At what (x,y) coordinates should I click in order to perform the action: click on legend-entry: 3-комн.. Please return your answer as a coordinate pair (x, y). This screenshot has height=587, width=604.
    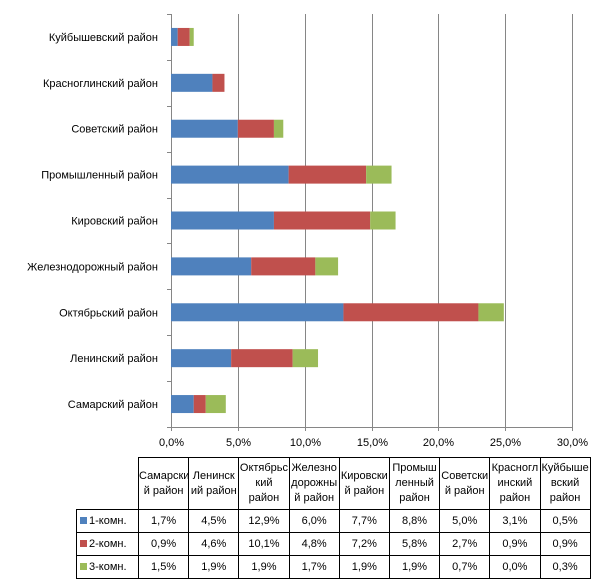
    Looking at the image, I should click on (107, 567).